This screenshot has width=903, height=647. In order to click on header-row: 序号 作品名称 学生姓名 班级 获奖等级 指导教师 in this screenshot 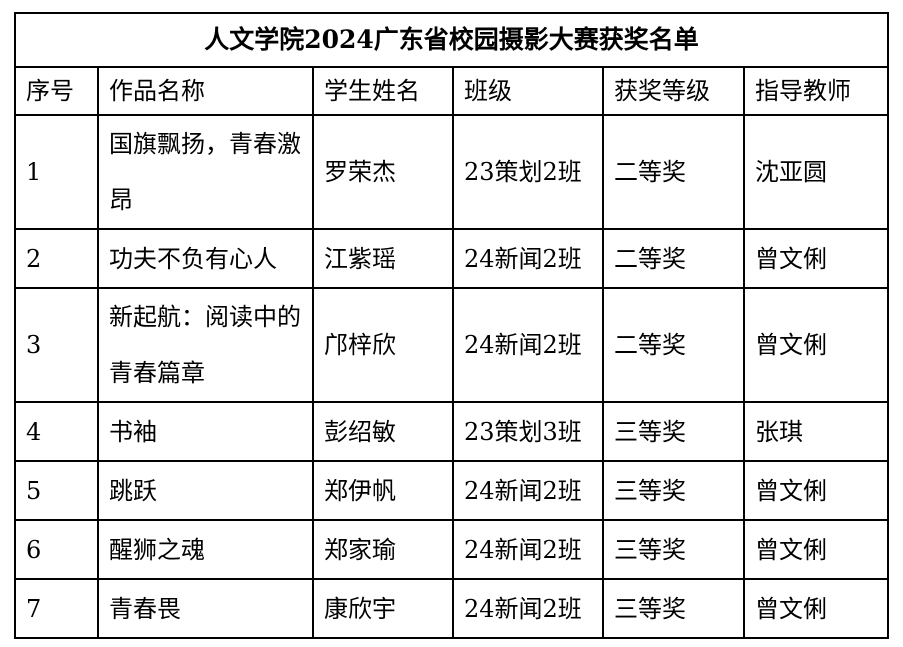, I will do `click(452, 91)`.